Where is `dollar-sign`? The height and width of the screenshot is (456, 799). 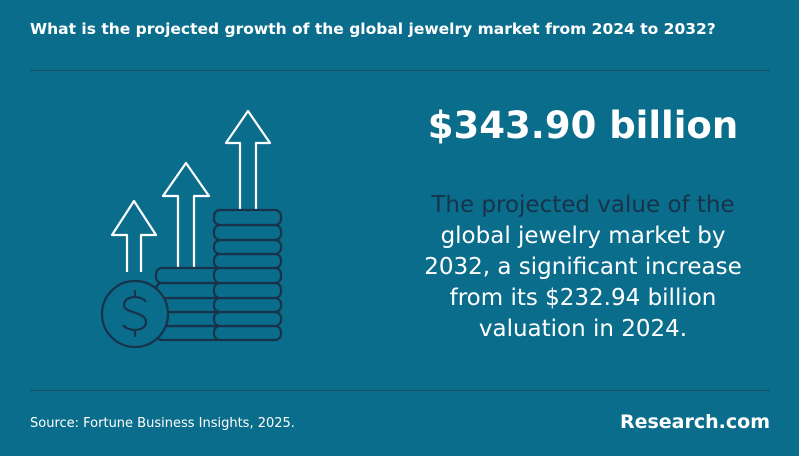
dollar-sign is located at coordinates (135, 313).